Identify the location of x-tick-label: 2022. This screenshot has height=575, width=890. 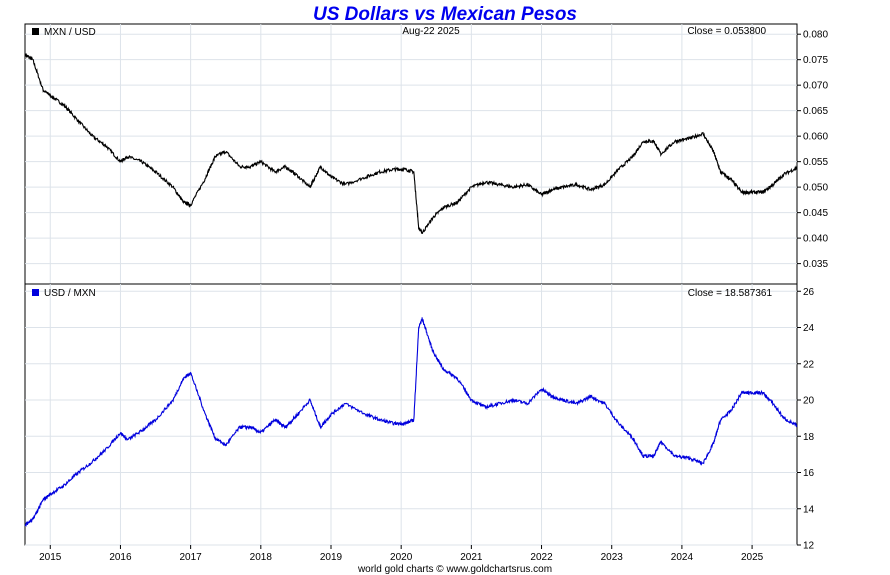
(541, 557).